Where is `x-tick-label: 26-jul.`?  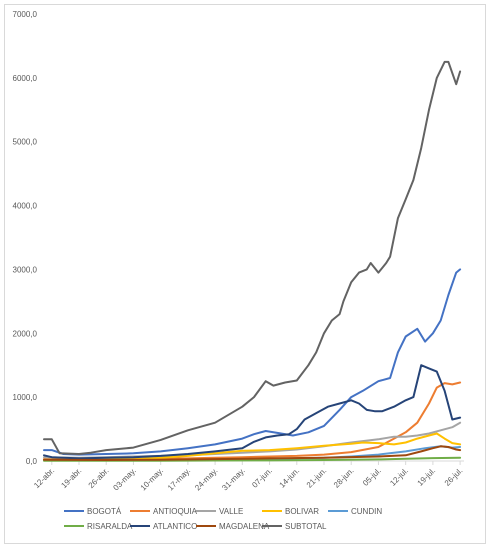 x-tick-label: 26-jul. is located at coordinates (454, 477).